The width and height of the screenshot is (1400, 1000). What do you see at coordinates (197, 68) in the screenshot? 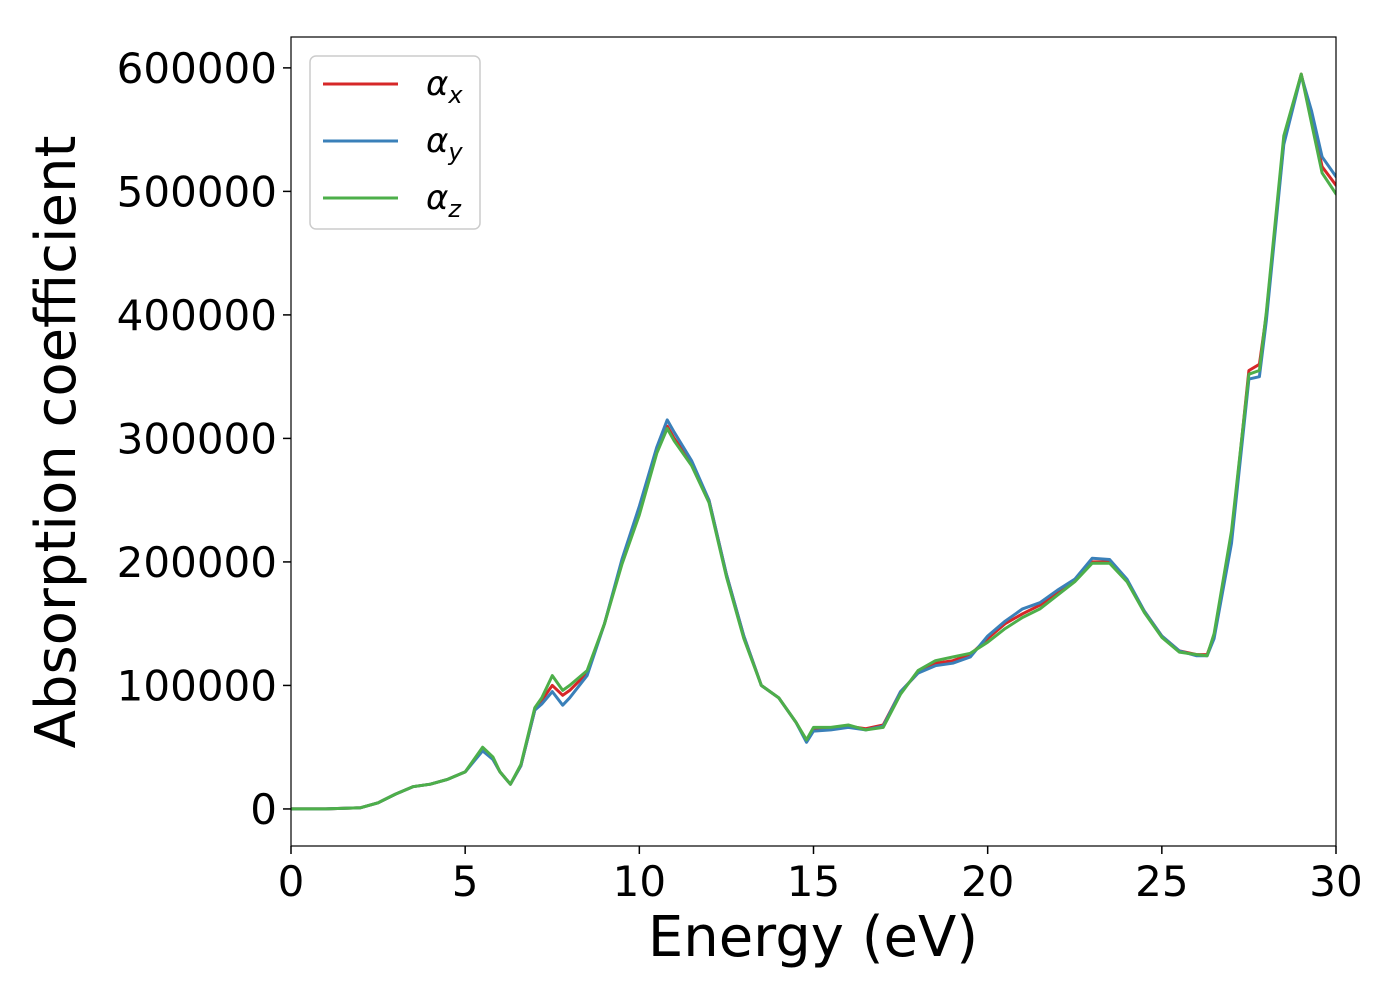
I see `y-tick-label: 600000` at bounding box center [197, 68].